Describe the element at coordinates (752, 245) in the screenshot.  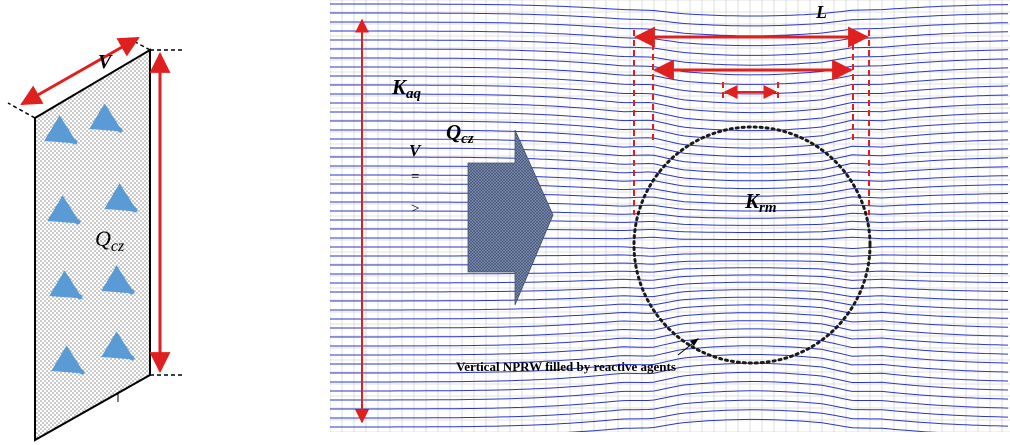
I see `barrier-circle` at that location.